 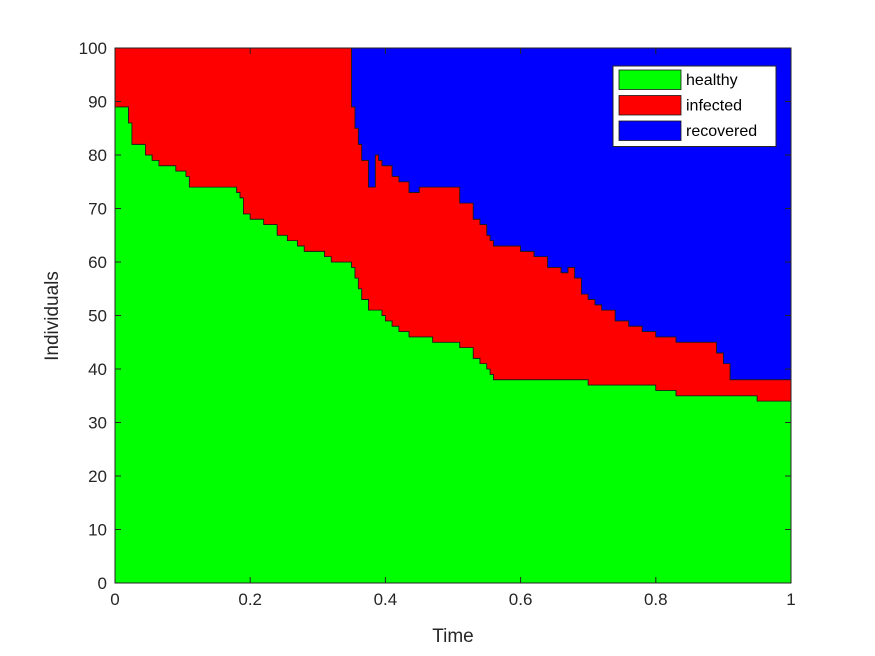 I want to click on y-tick-label: 40, so click(x=97, y=369).